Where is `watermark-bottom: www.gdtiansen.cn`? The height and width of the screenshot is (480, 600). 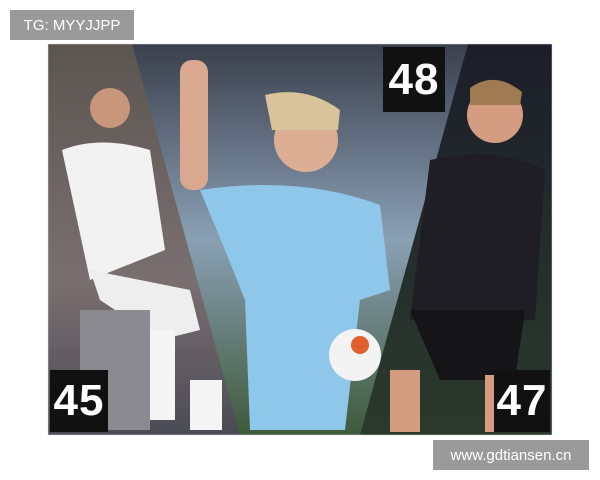
watermark-bottom: www.gdtiansen.cn is located at coordinates (511, 455).